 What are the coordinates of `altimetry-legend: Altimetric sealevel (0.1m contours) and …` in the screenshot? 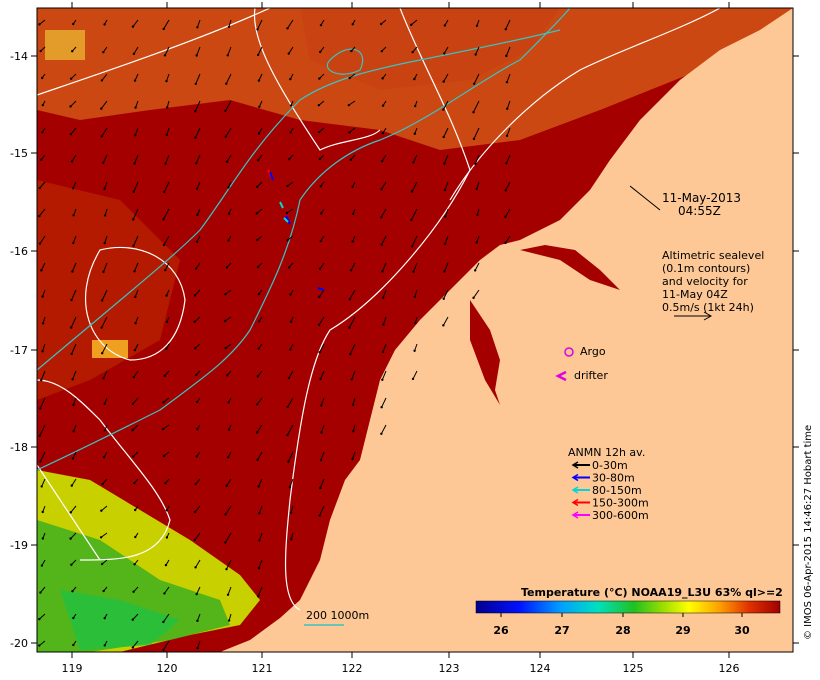 It's located at (713, 285).